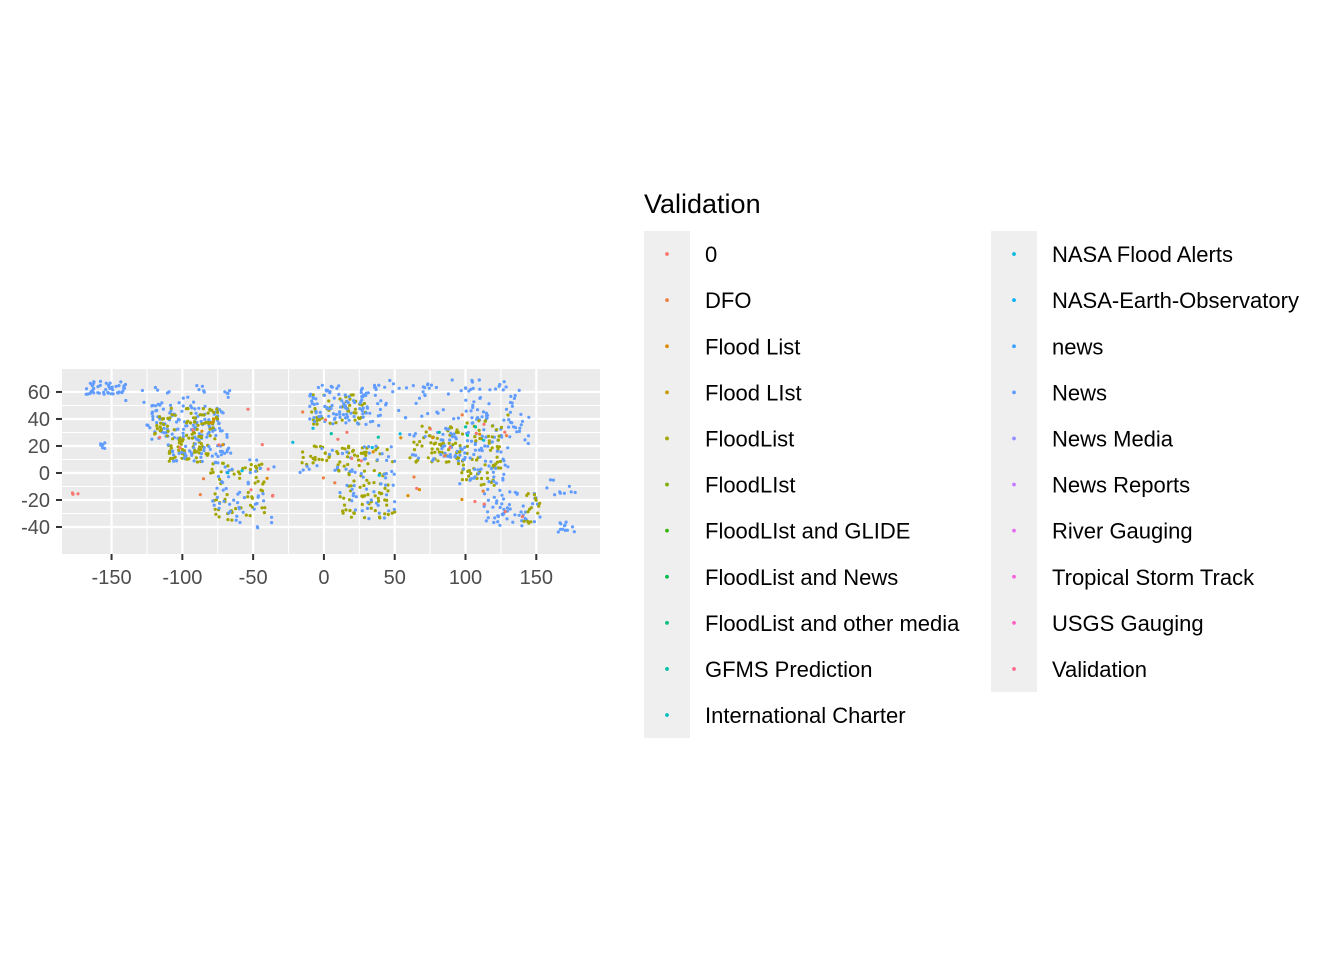  What do you see at coordinates (395, 578) in the screenshot?
I see `x-tick-label: 50` at bounding box center [395, 578].